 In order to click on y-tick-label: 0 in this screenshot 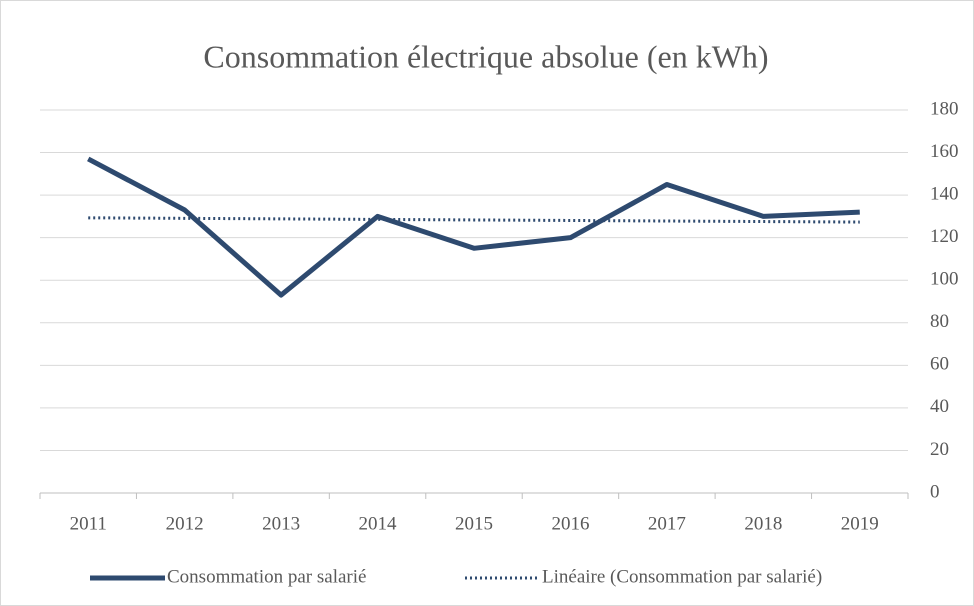, I will do `click(935, 491)`.